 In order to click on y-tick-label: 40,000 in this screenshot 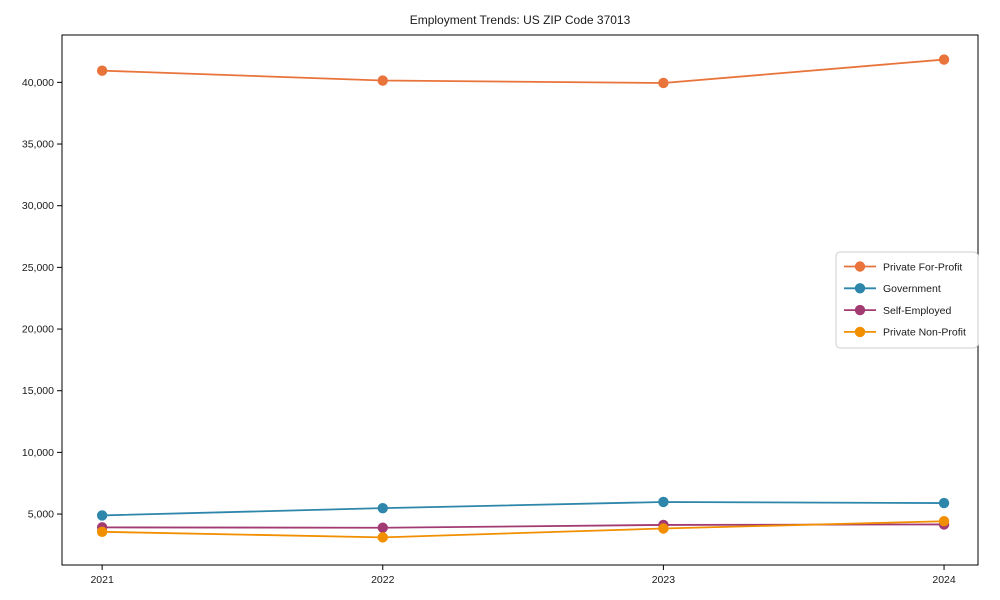, I will do `click(38, 83)`.